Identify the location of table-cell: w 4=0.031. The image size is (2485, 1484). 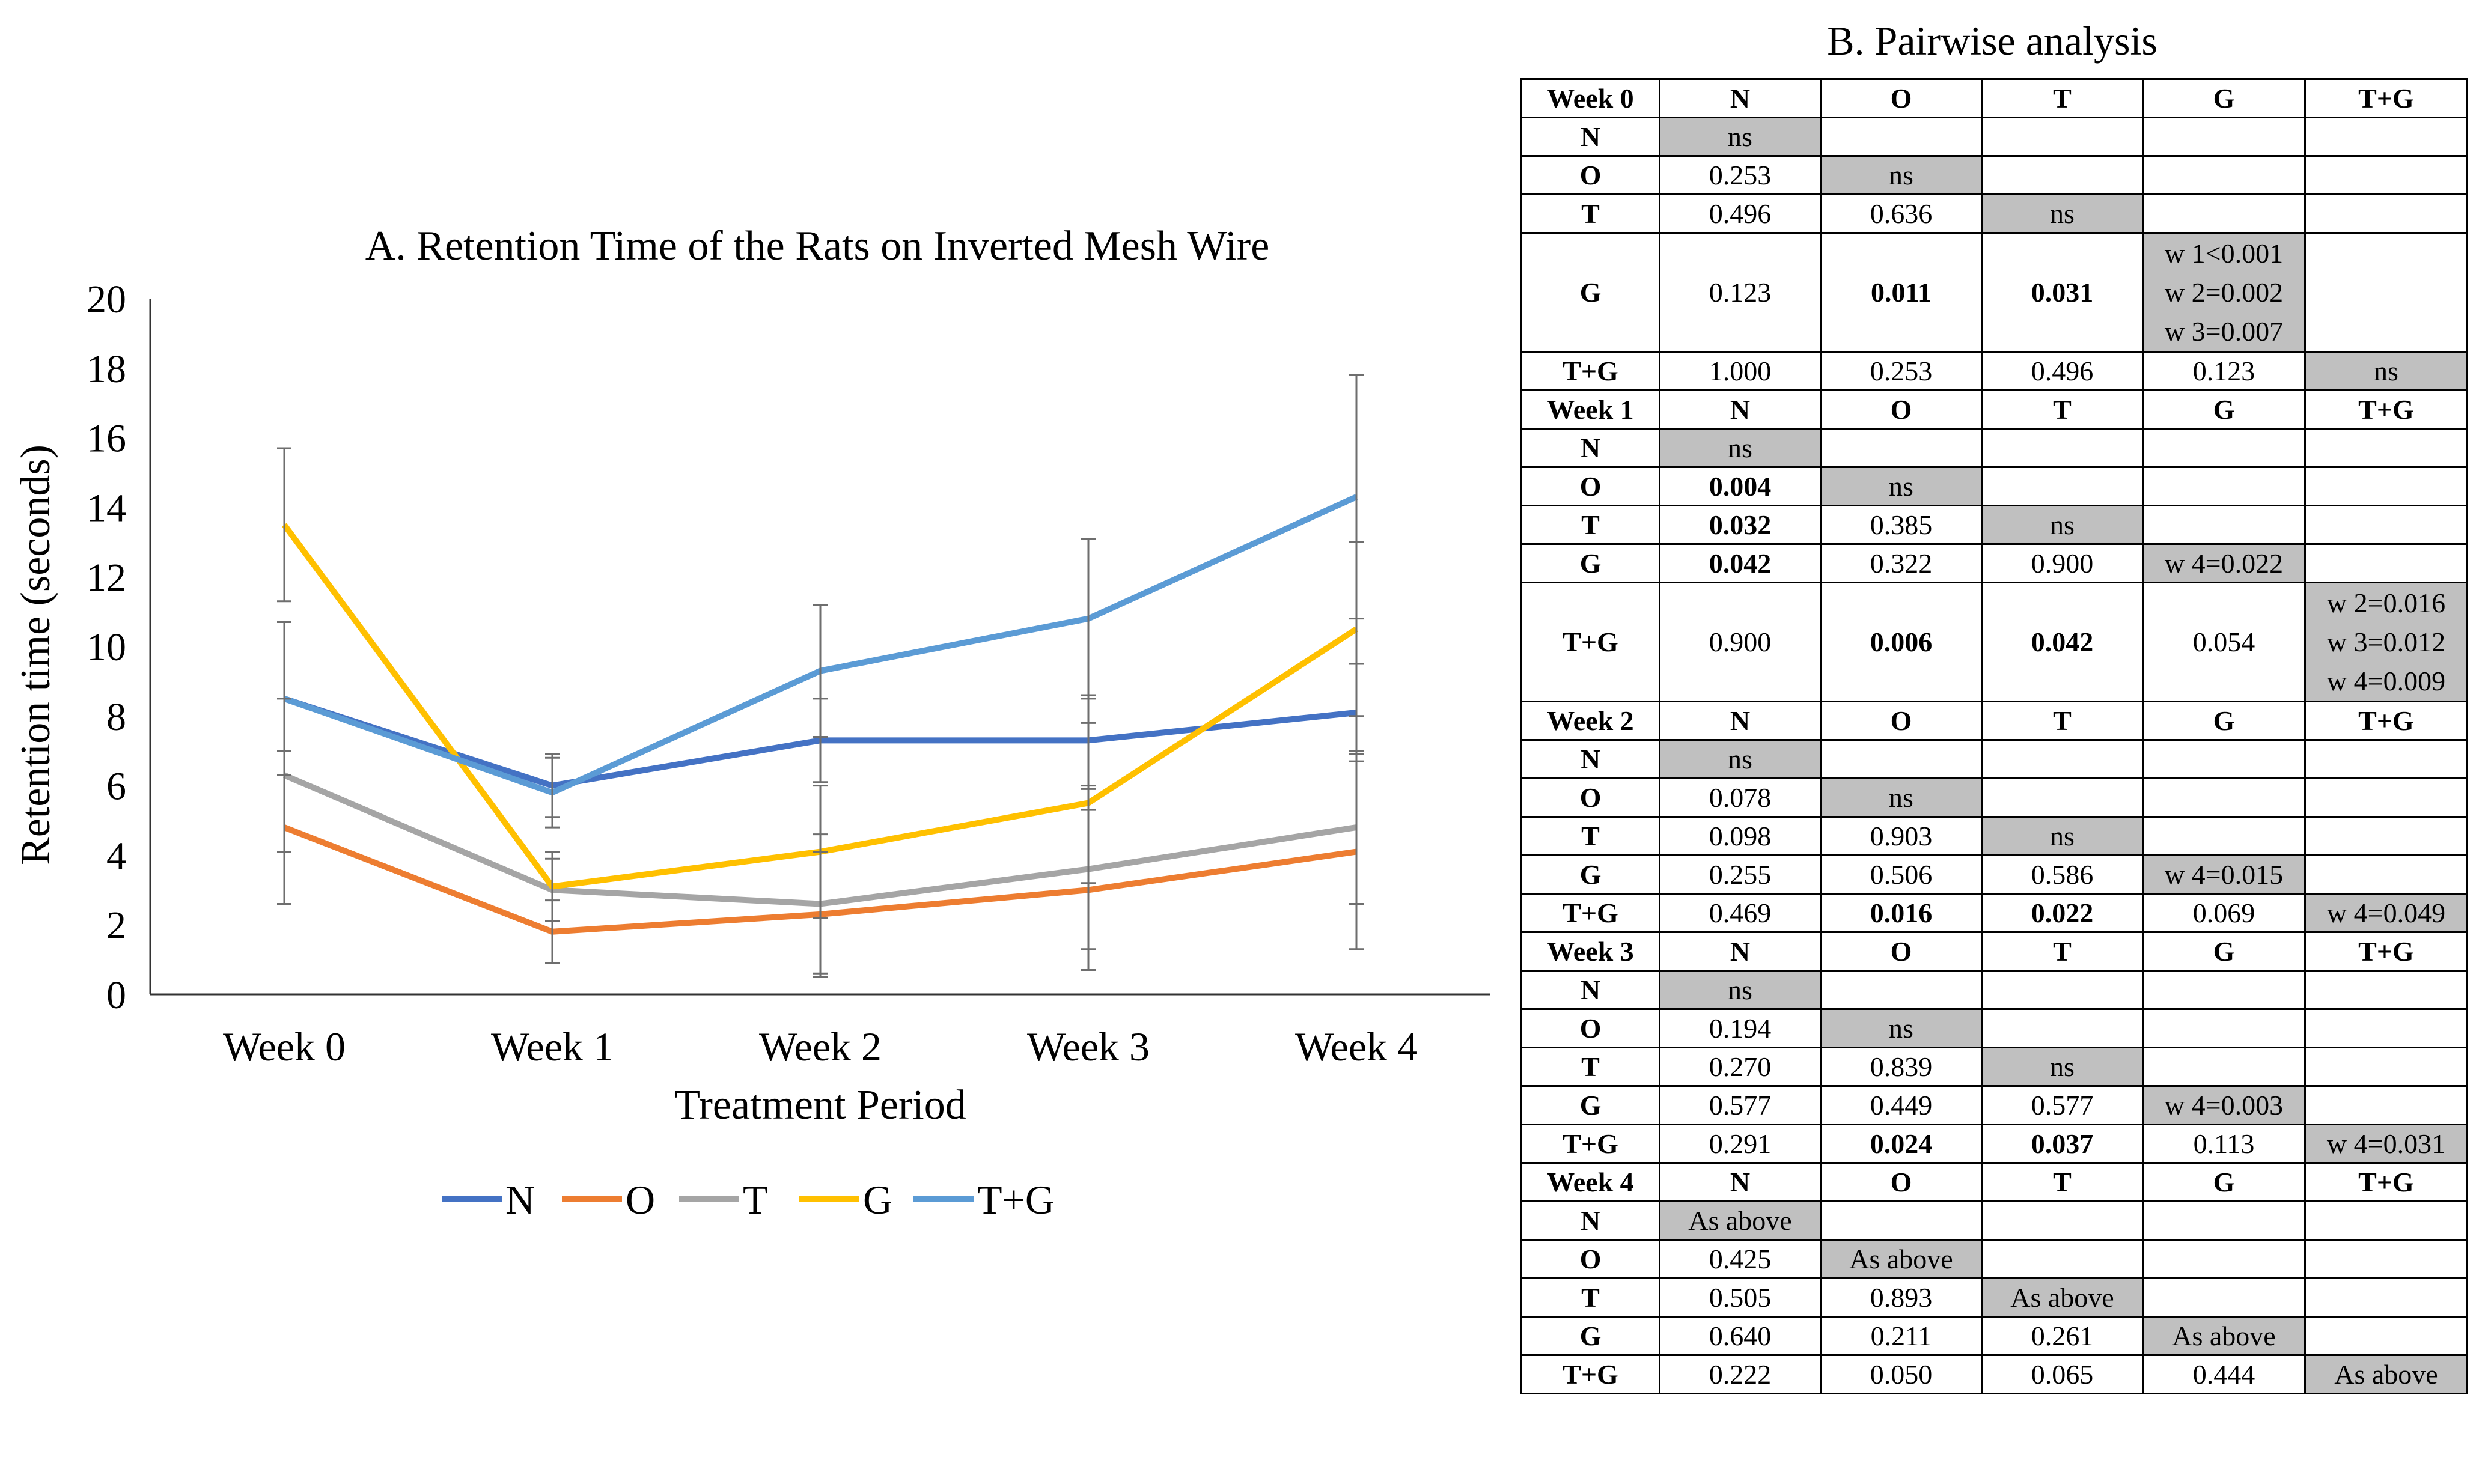
(2386, 1144).